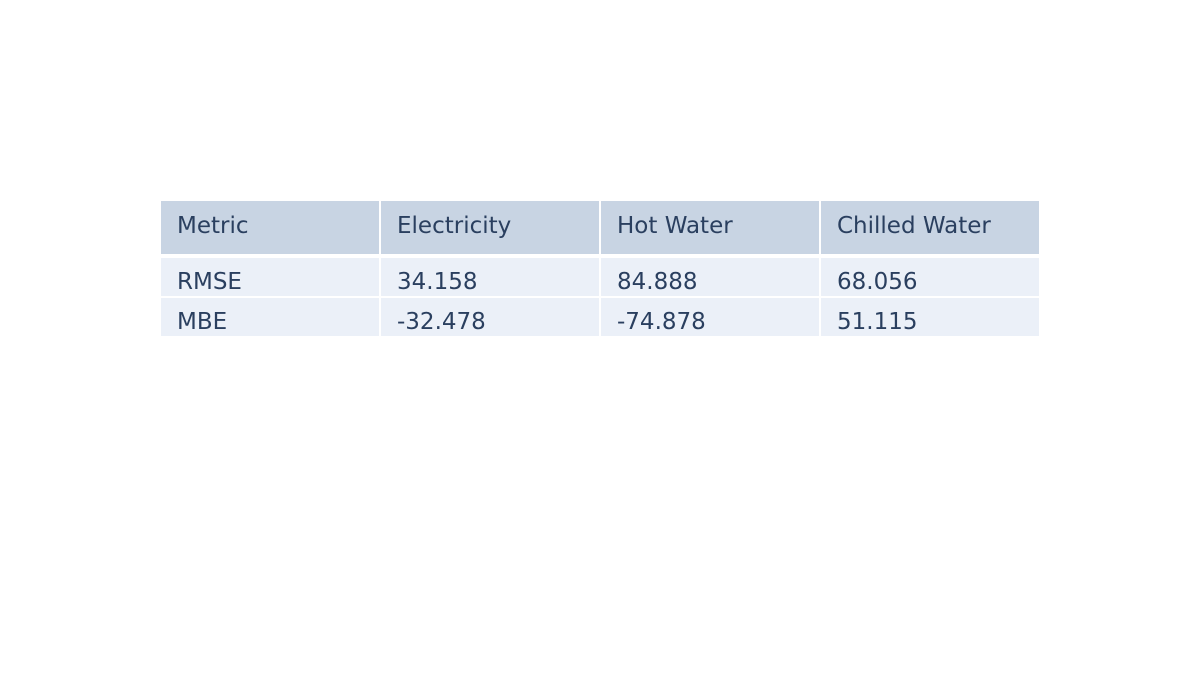  Describe the element at coordinates (710, 277) in the screenshot. I see `table-cell: 84.888` at that location.